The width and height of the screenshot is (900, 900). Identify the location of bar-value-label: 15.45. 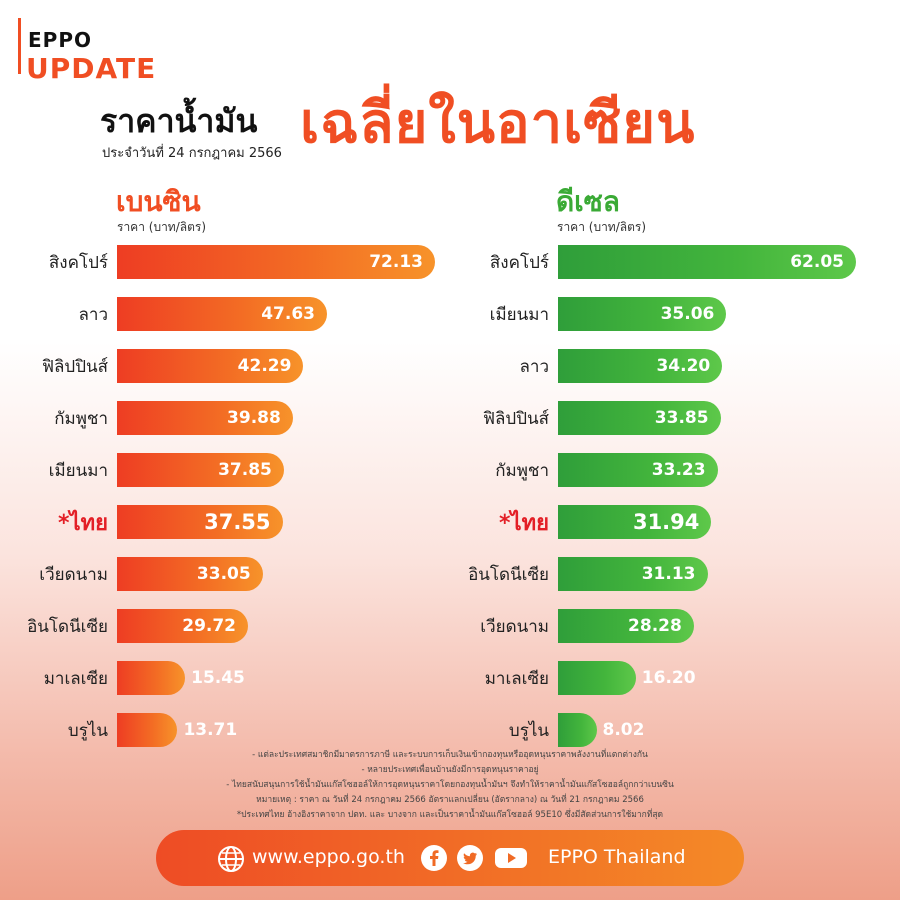
(218, 678).